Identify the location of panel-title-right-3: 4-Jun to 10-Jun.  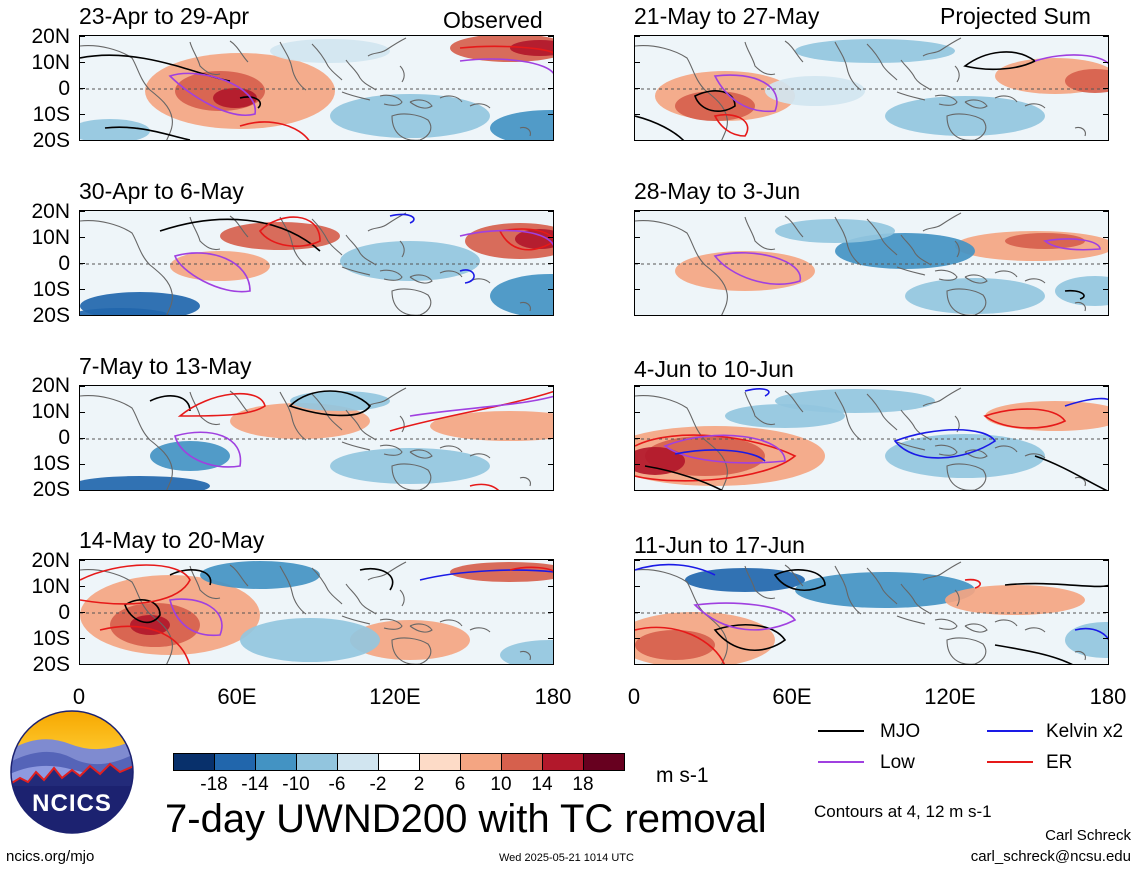
(714, 369).